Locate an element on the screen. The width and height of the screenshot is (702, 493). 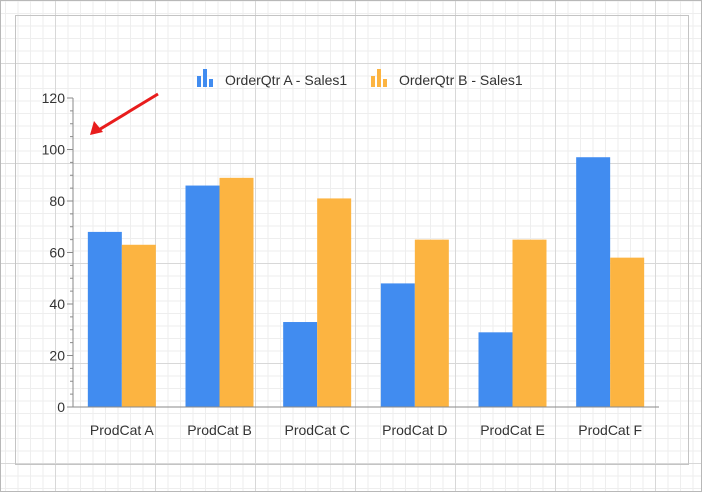
y-tick-label: 0 is located at coordinates (61, 407).